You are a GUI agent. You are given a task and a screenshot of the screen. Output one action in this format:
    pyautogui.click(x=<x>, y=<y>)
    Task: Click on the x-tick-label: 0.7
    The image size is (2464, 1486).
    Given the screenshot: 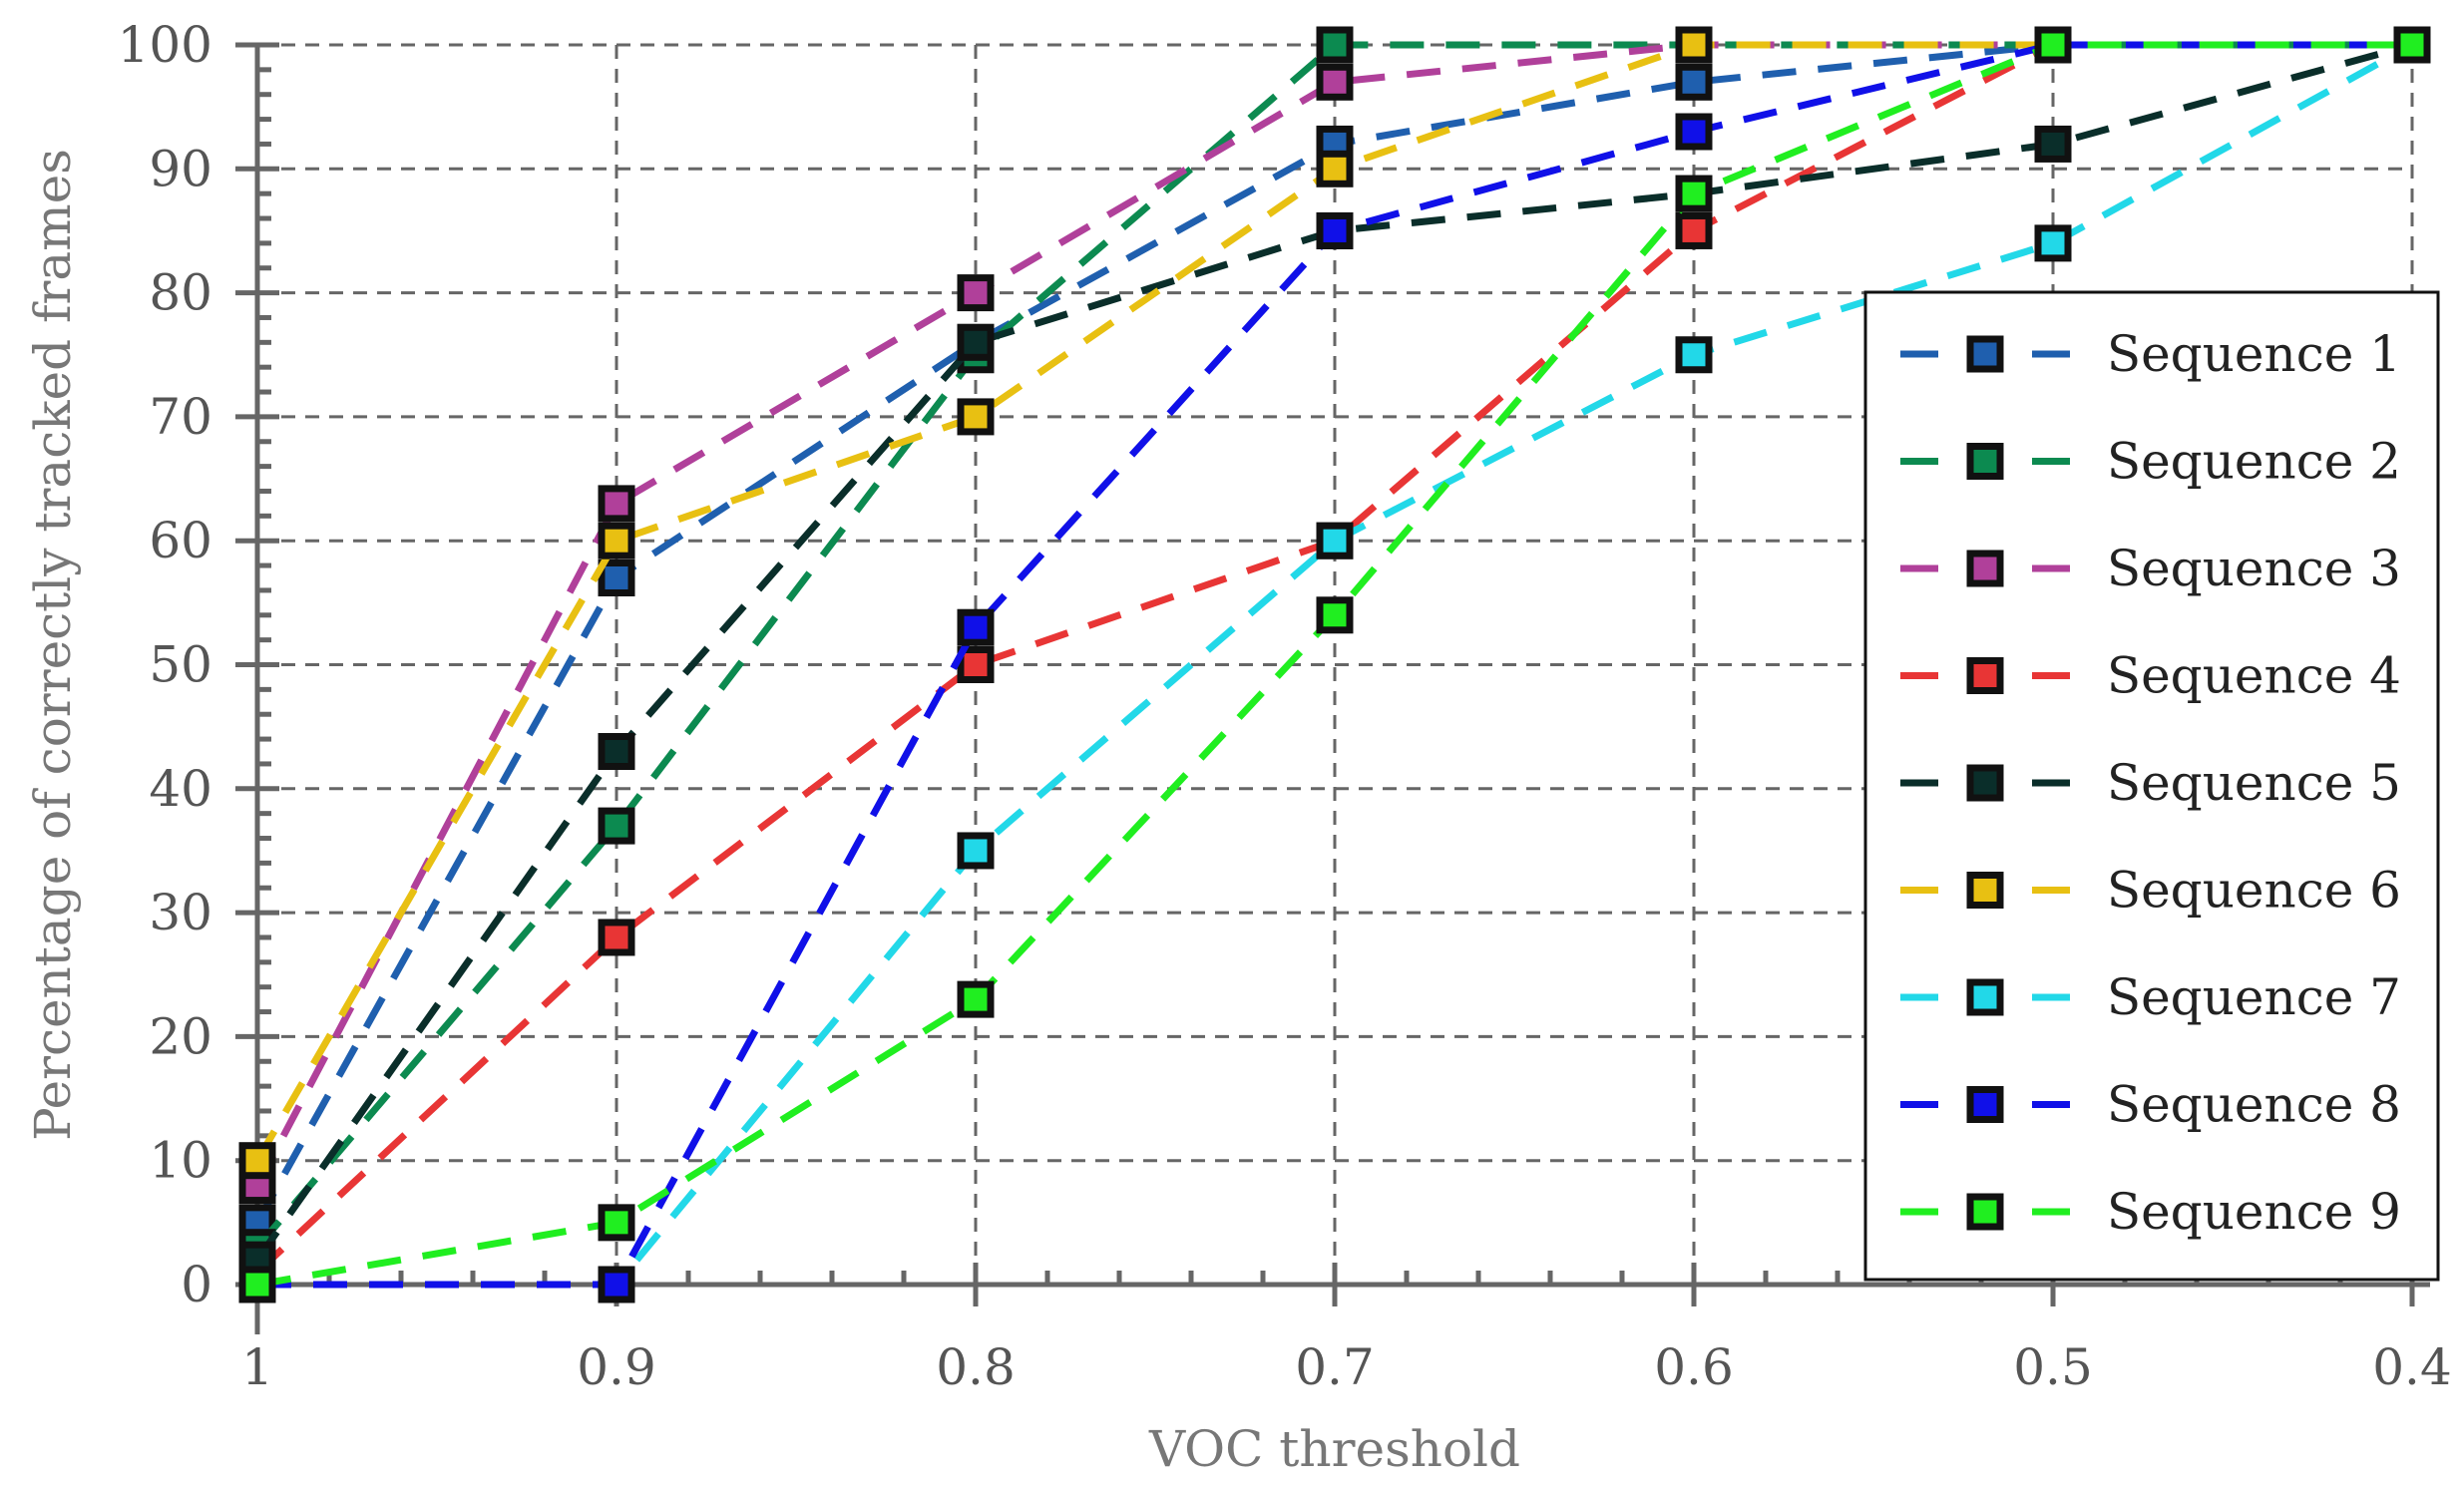 What is the action you would take?
    pyautogui.click(x=1335, y=1367)
    